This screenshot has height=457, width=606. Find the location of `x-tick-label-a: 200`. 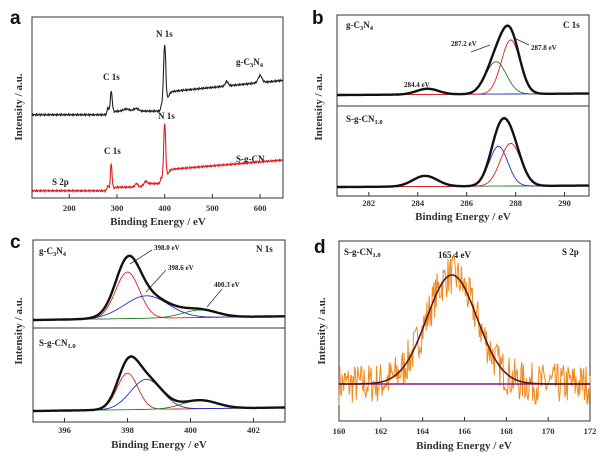

x-tick-label-a: 200 is located at coordinates (69, 208).